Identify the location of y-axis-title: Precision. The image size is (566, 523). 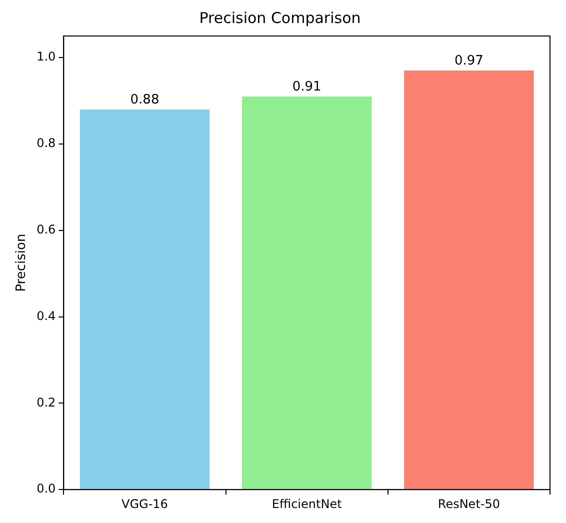
(22, 263).